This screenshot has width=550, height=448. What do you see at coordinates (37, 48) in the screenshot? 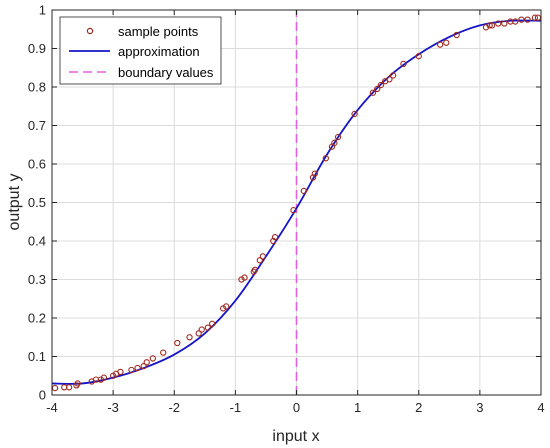
I see `y-tick-label: 0.9` at bounding box center [37, 48].